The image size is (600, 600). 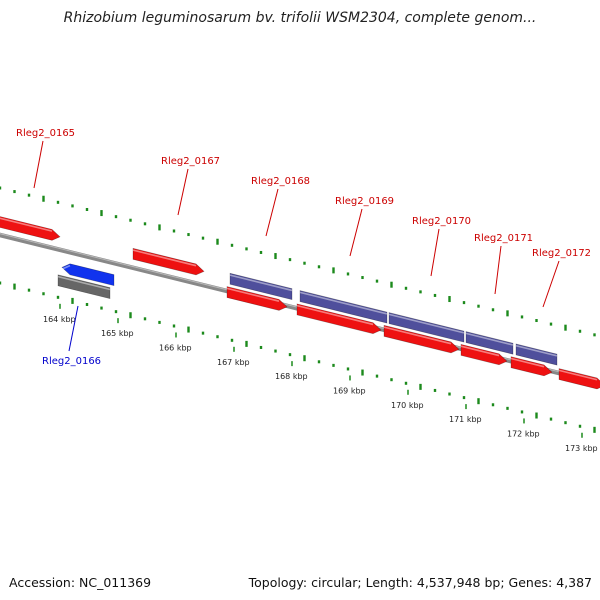 What do you see at coordinates (59, 319) in the screenshot?
I see `kbp-label: 164 kbp` at bounding box center [59, 319].